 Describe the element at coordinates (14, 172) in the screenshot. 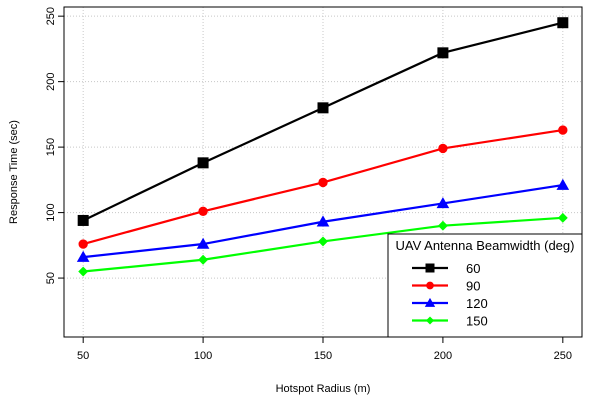

I see `y-axis-title: Response Time (sec)` at that location.